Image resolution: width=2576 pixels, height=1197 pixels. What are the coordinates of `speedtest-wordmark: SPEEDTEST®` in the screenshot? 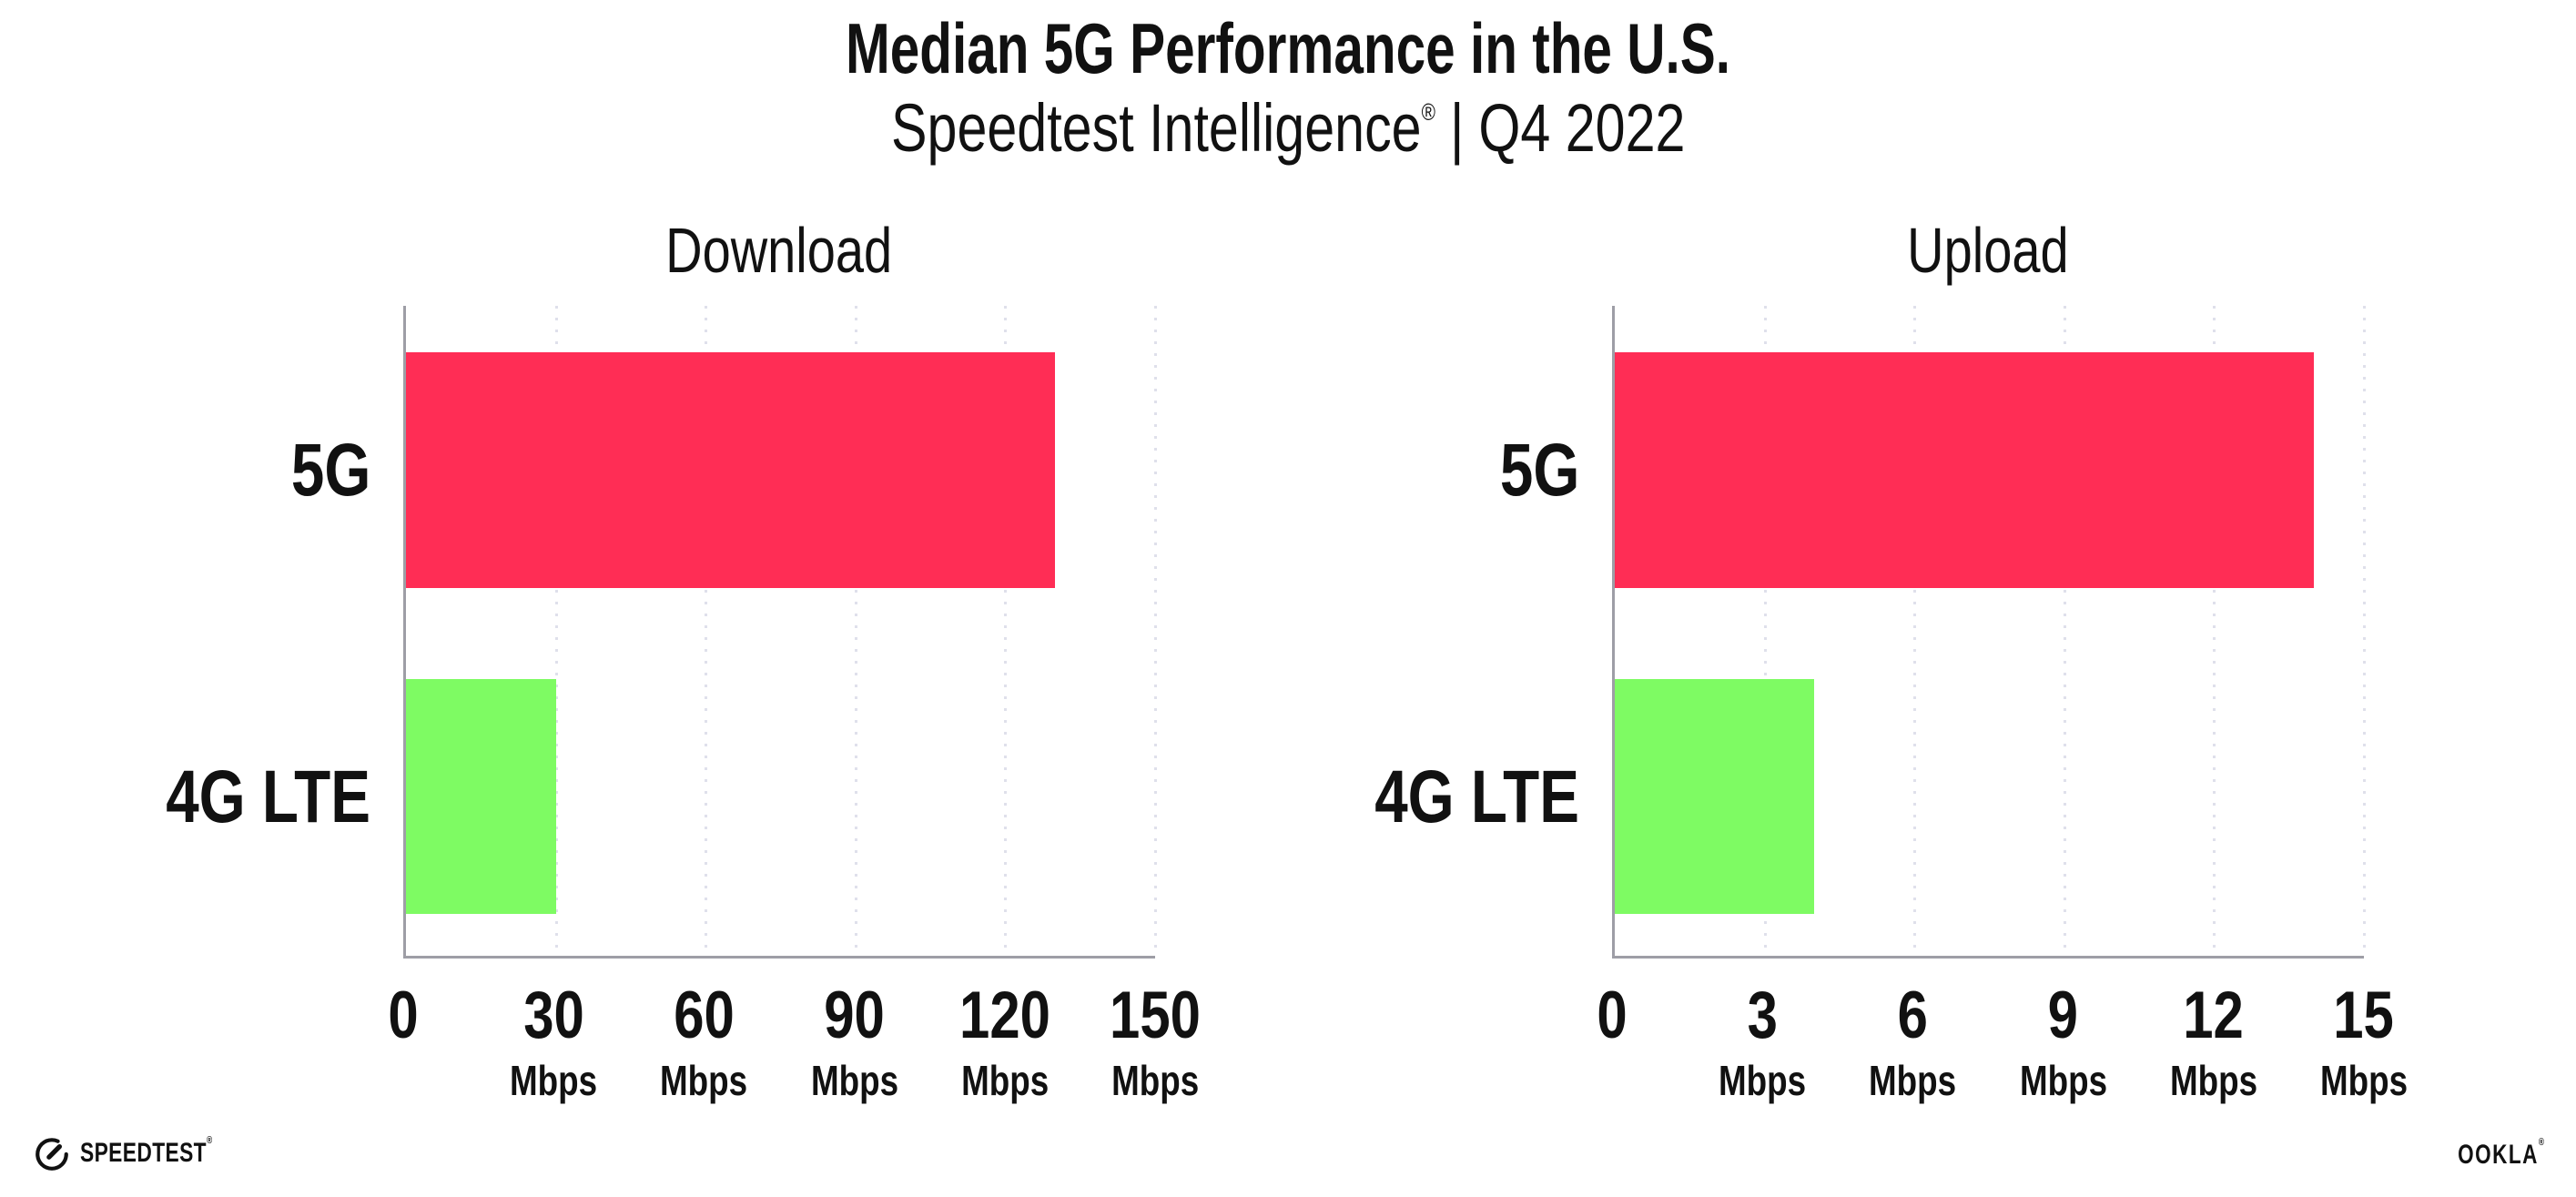 It's located at (146, 1151).